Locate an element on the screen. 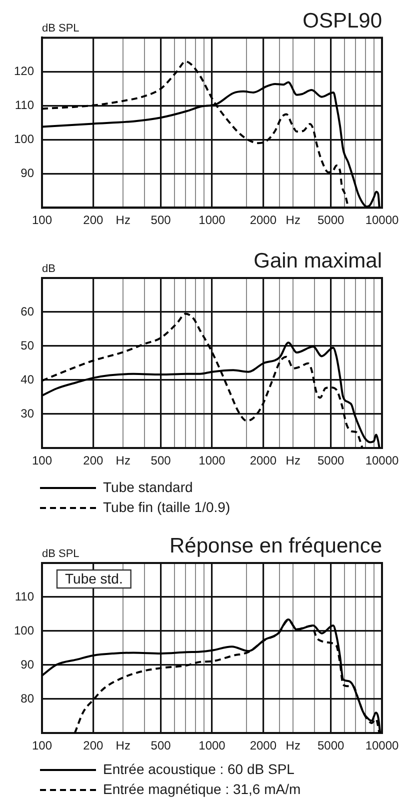 The width and height of the screenshot is (400, 798). annotation: Tube std. is located at coordinates (94, 578).